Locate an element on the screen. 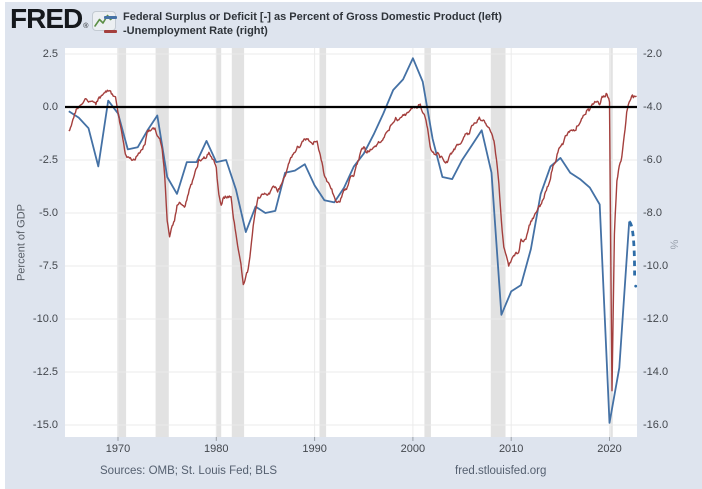 The height and width of the screenshot is (489, 702). legend-swatch-unemployment is located at coordinates (110, 31).